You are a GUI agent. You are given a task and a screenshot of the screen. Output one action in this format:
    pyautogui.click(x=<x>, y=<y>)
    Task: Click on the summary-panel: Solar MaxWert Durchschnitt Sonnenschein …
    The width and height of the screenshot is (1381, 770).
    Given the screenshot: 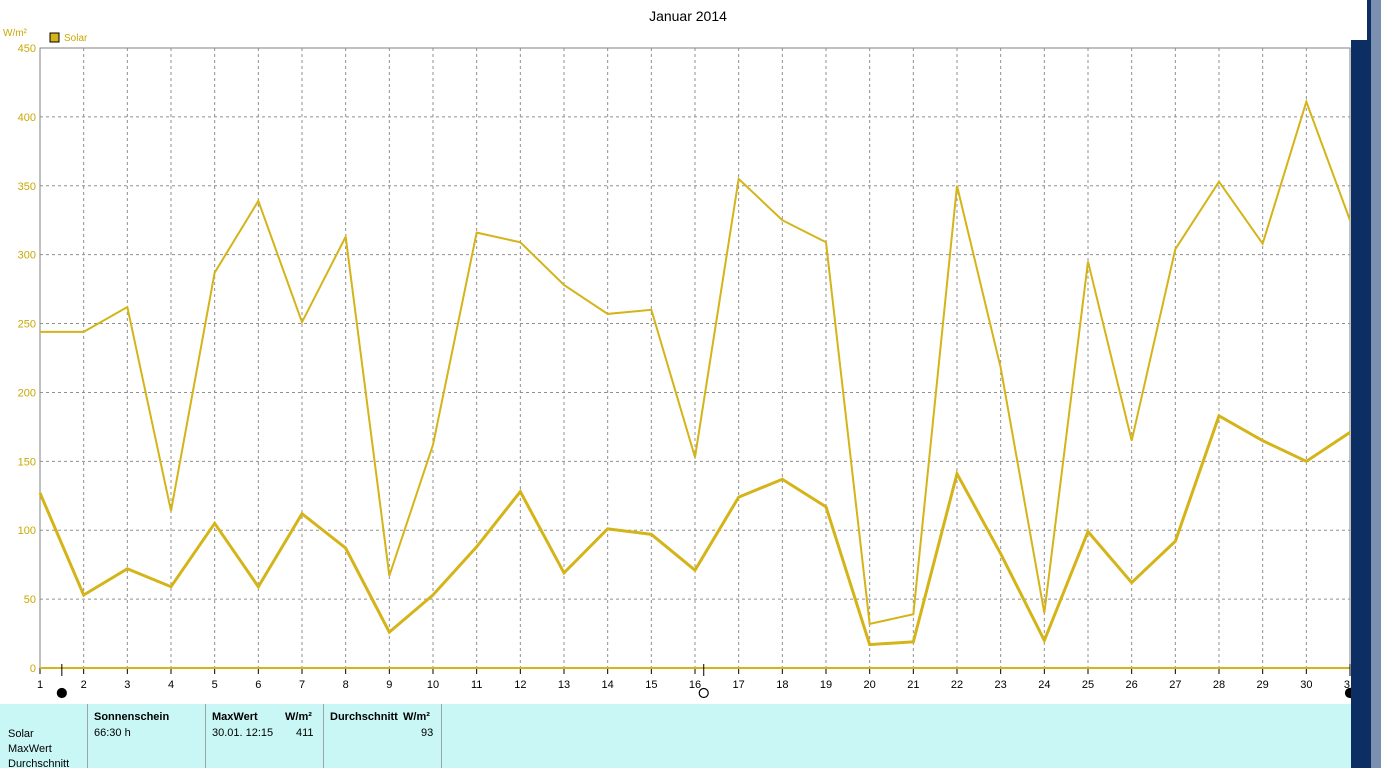 What is the action you would take?
    pyautogui.click(x=675, y=737)
    